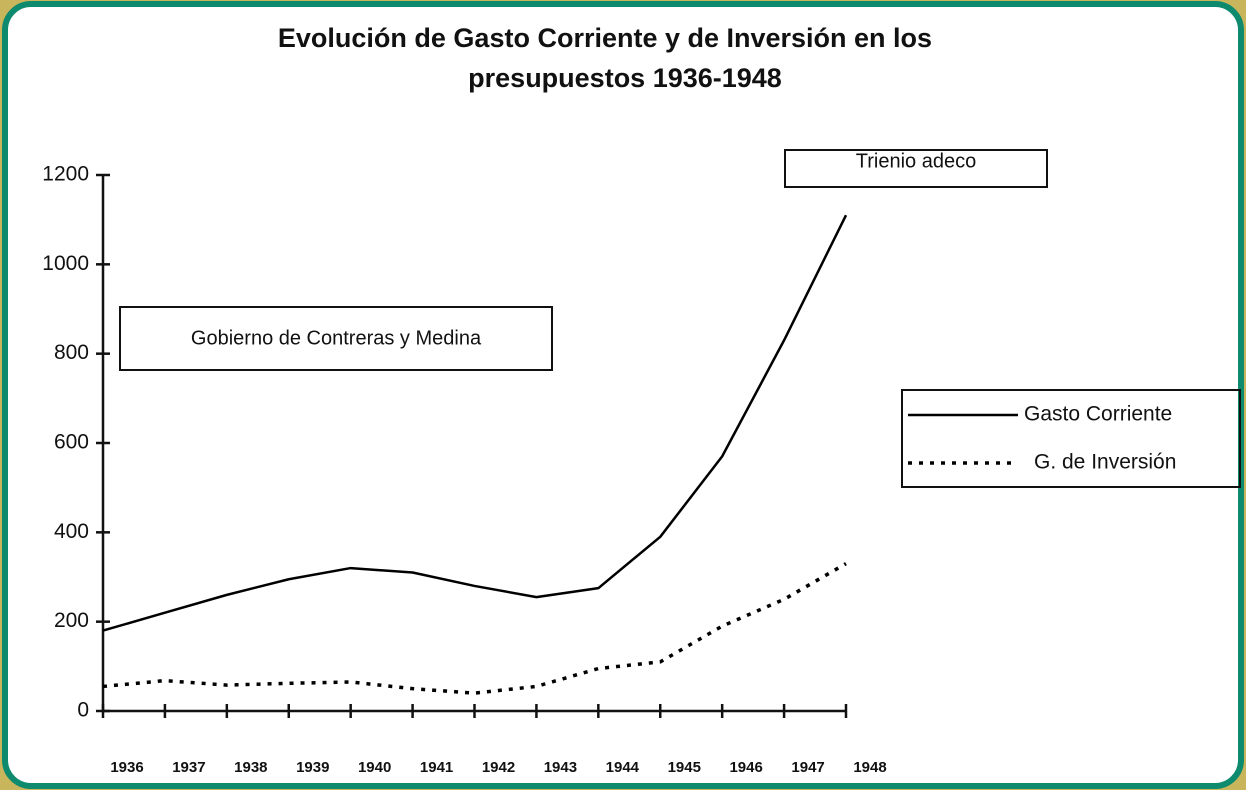  What do you see at coordinates (474, 628) in the screenshot?
I see `series-line` at bounding box center [474, 628].